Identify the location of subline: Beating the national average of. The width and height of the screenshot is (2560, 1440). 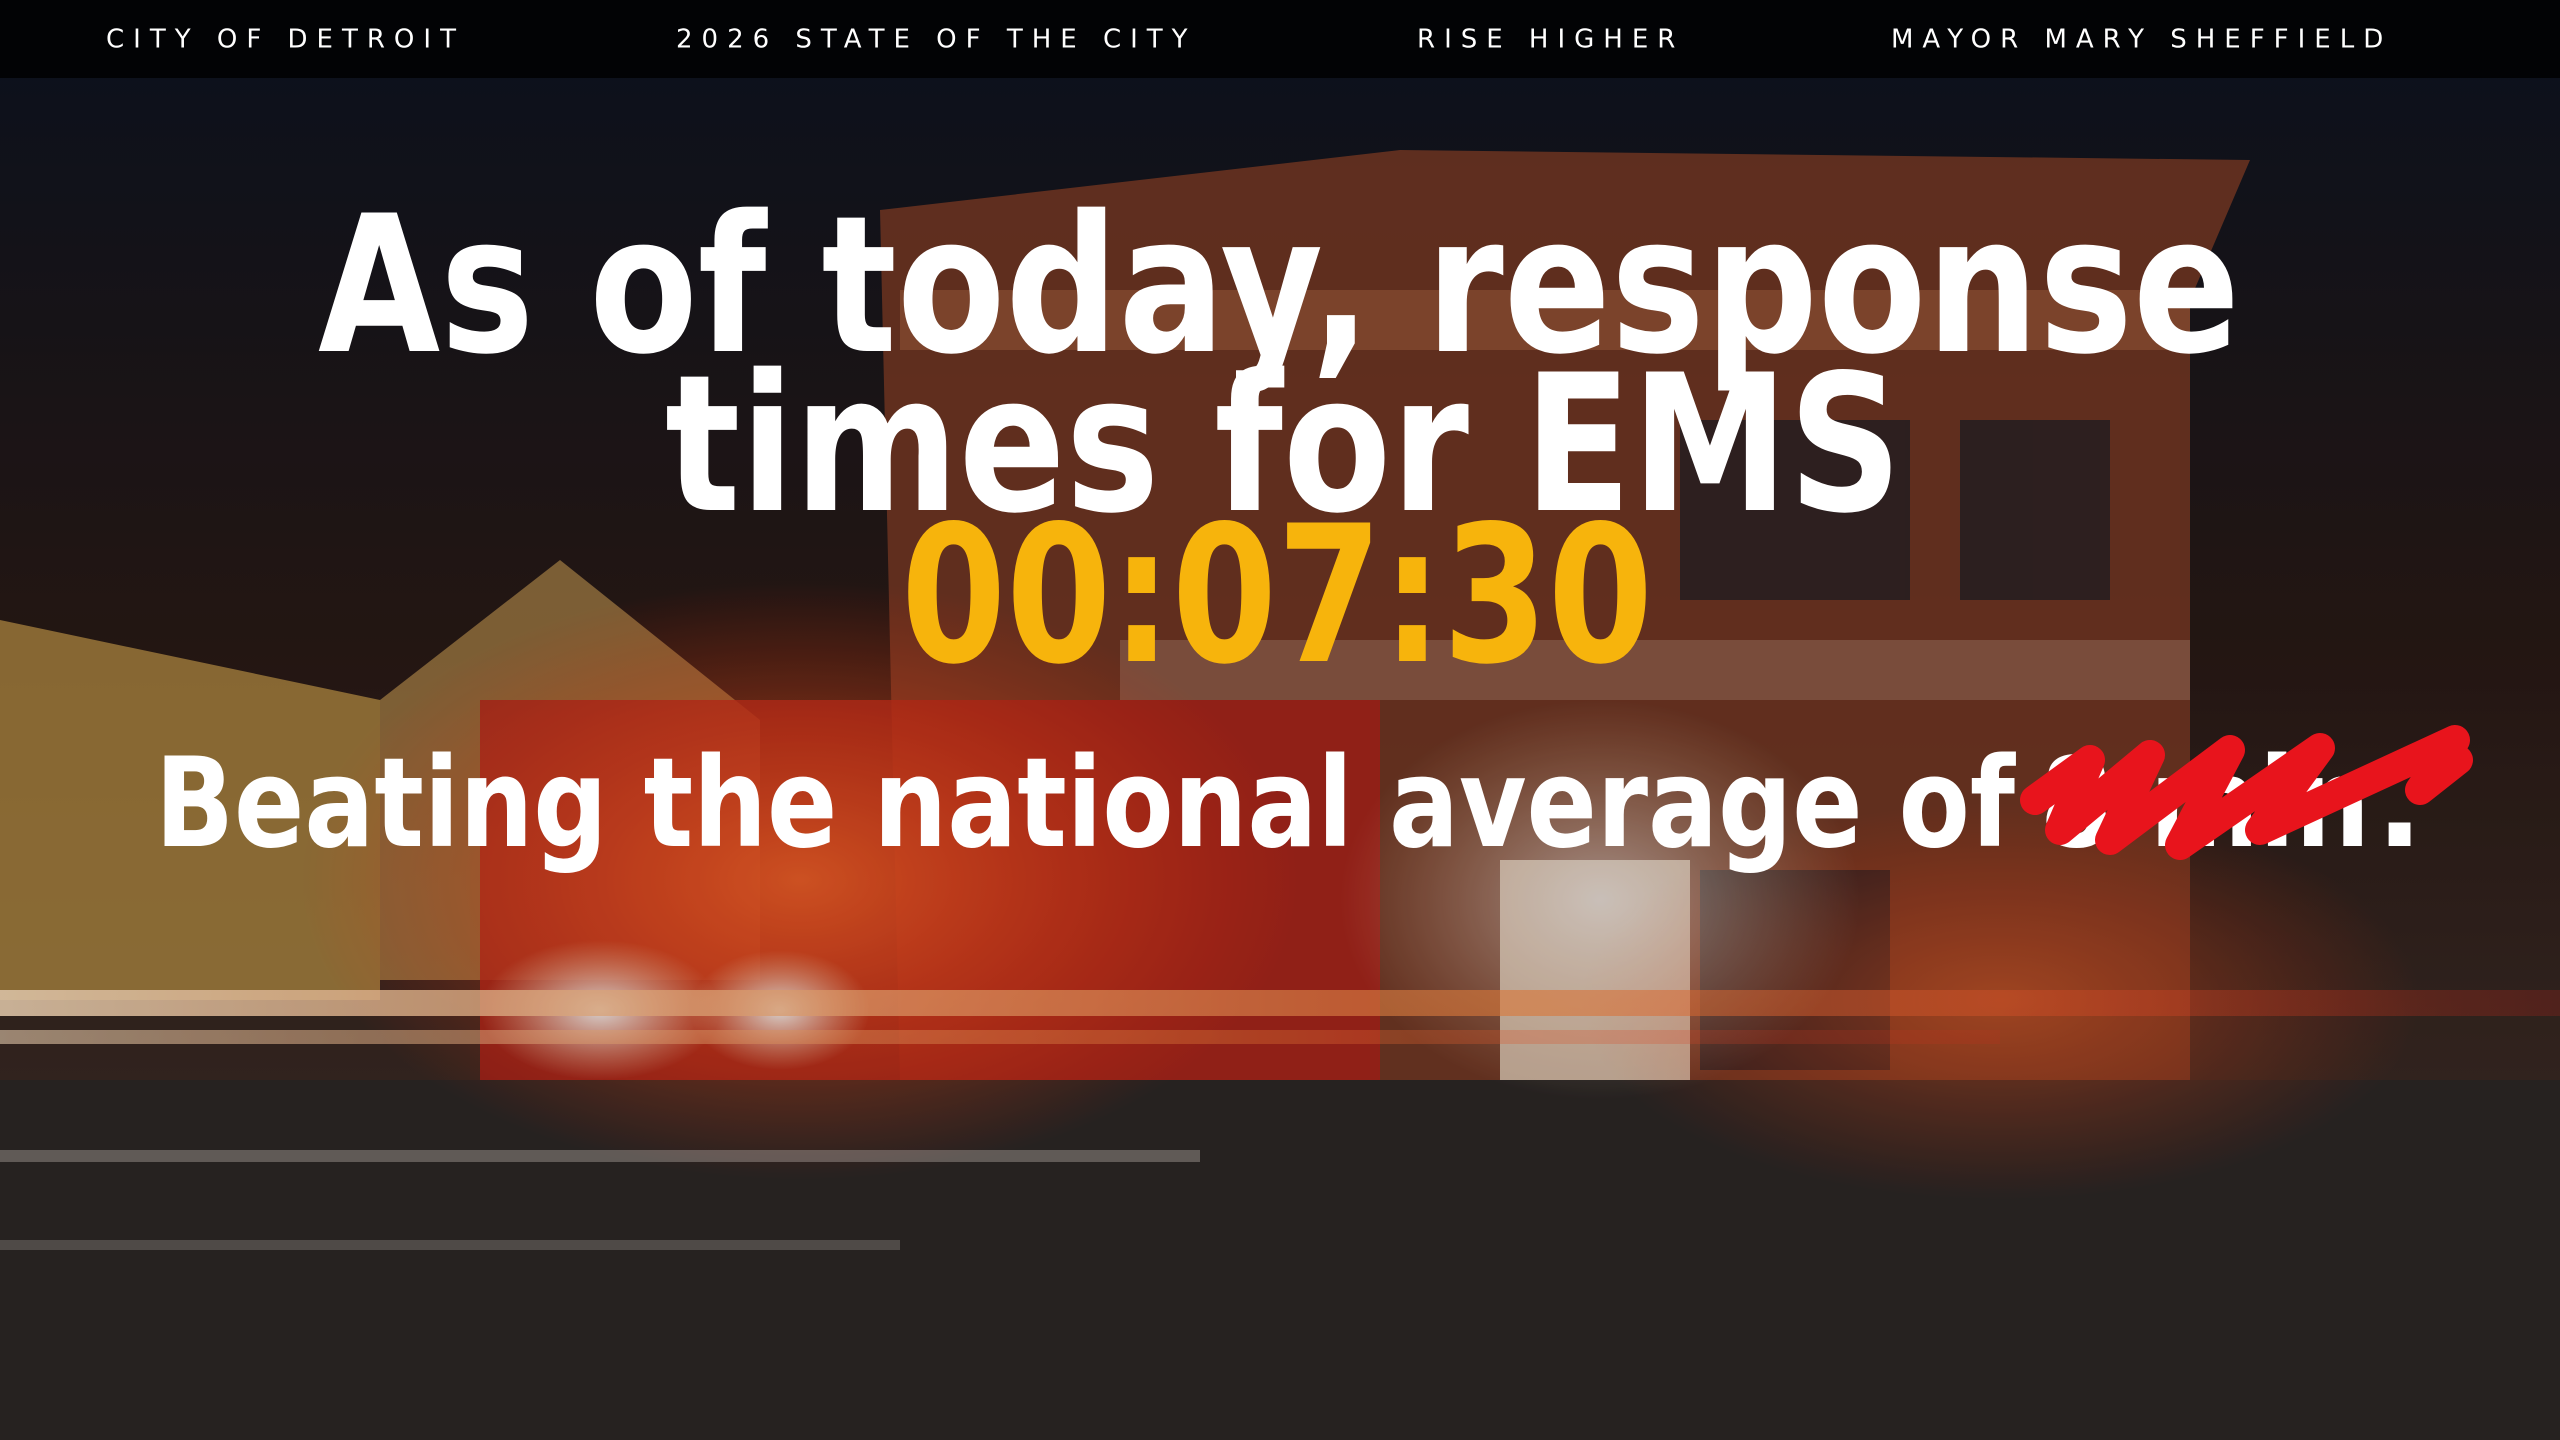
(1086, 804).